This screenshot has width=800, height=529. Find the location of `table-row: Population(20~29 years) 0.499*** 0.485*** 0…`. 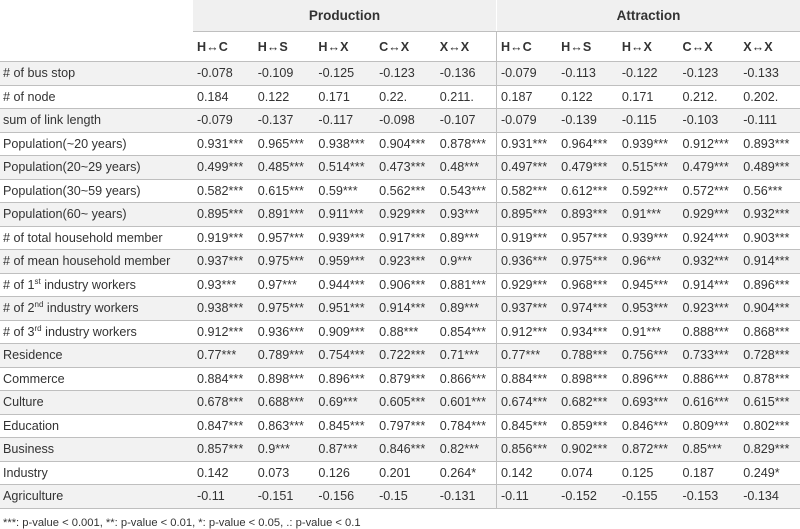

table-row: Population(20~29 years) 0.499*** 0.485*** 0… is located at coordinates (400, 167).